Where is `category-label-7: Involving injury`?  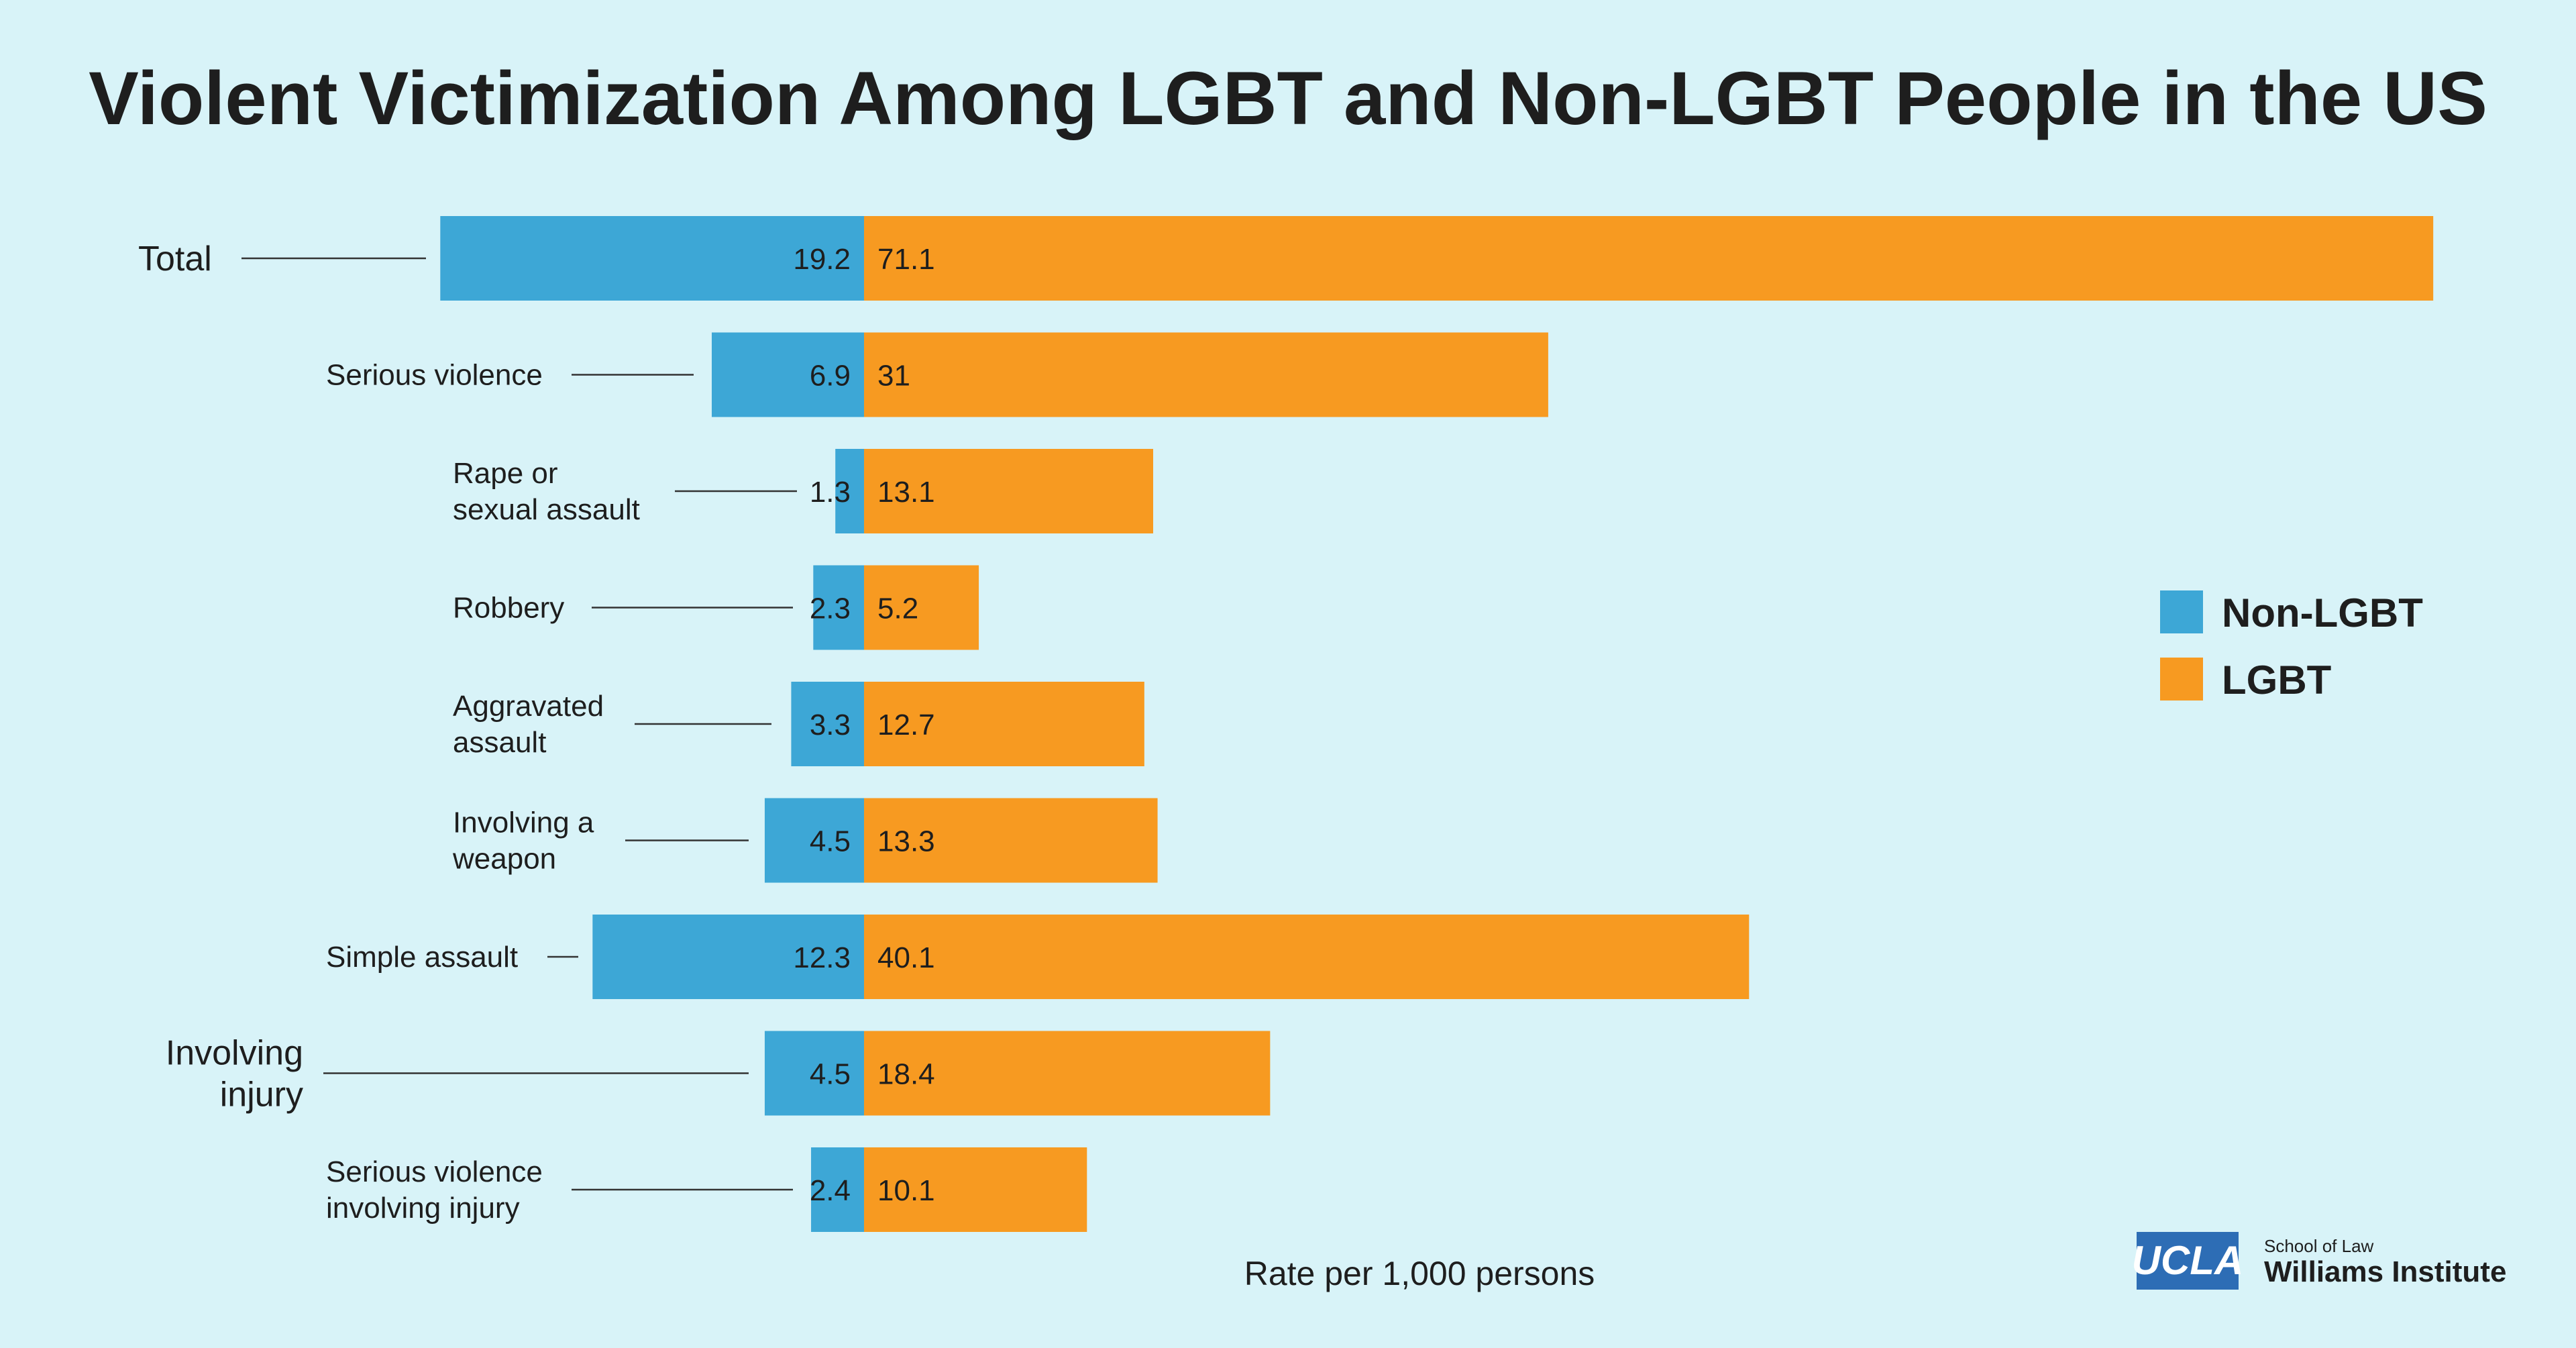 category-label-7: Involving injury is located at coordinates (234, 1074).